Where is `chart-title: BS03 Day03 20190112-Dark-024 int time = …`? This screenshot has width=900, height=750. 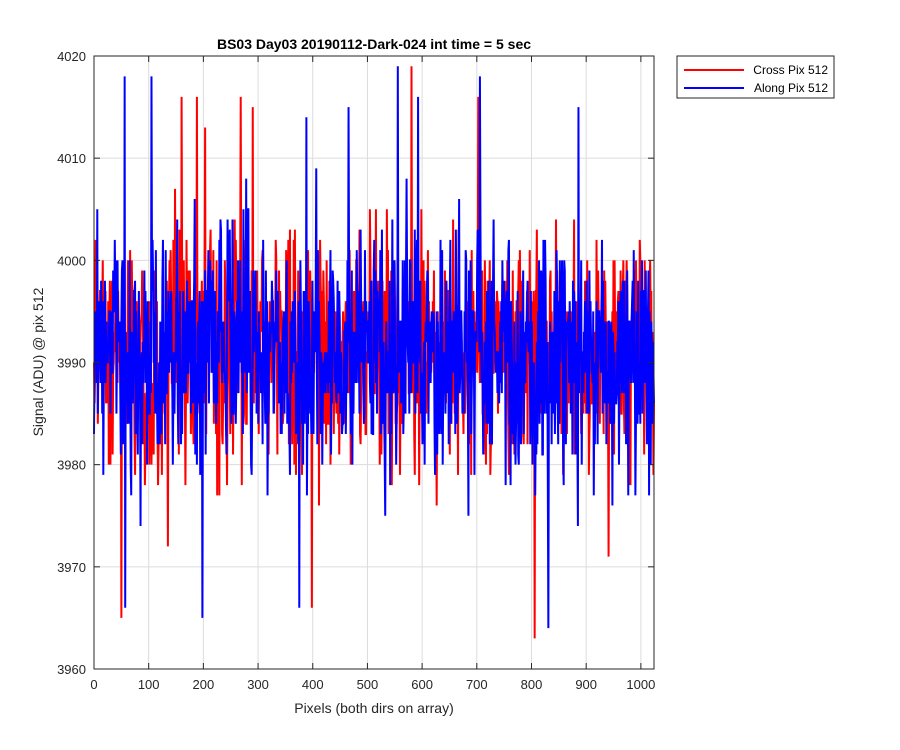
chart-title: BS03 Day03 20190112-Dark-024 int time = … is located at coordinates (374, 44).